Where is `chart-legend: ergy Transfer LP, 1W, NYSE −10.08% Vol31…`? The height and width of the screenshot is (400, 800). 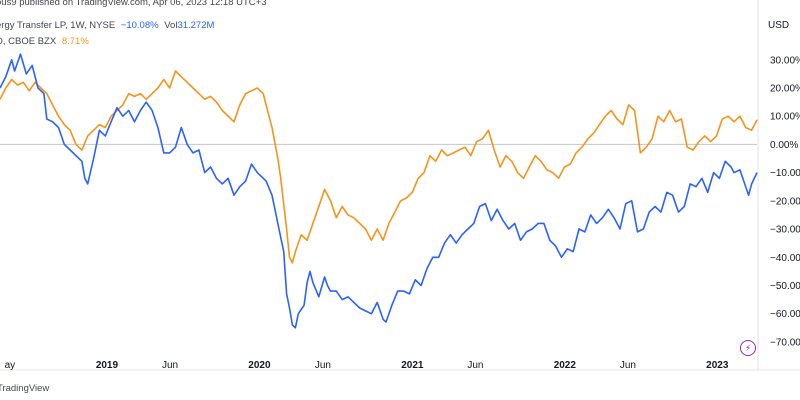
chart-legend: ergy Transfer LP, 1W, NYSE −10.08% Vol31… is located at coordinates (107, 34).